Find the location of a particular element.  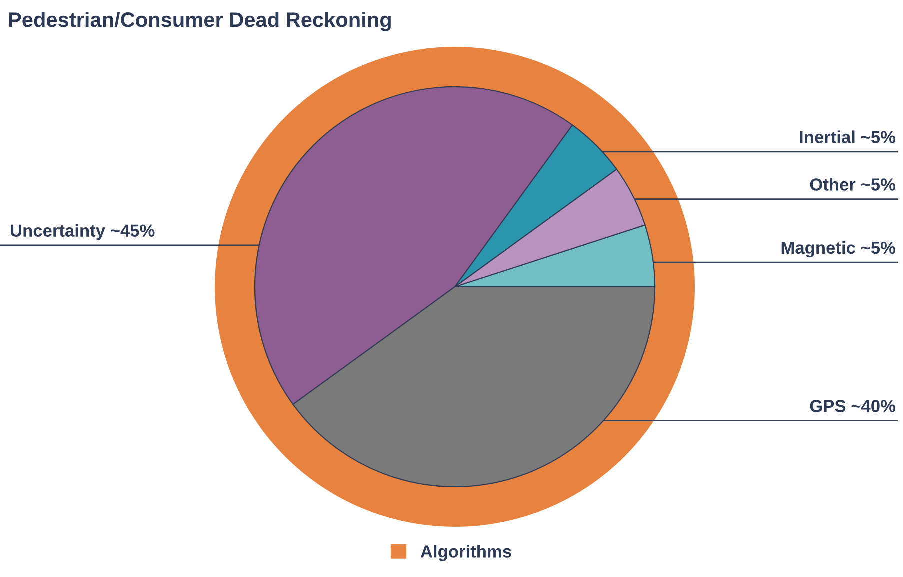

slice-label: Other ~5% is located at coordinates (853, 184).